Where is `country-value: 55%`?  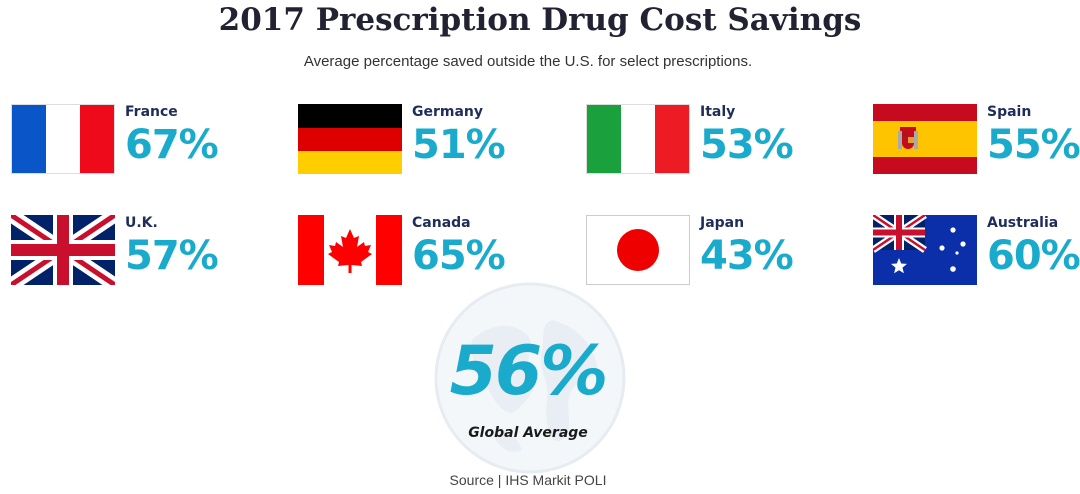 country-value: 55% is located at coordinates (1033, 145).